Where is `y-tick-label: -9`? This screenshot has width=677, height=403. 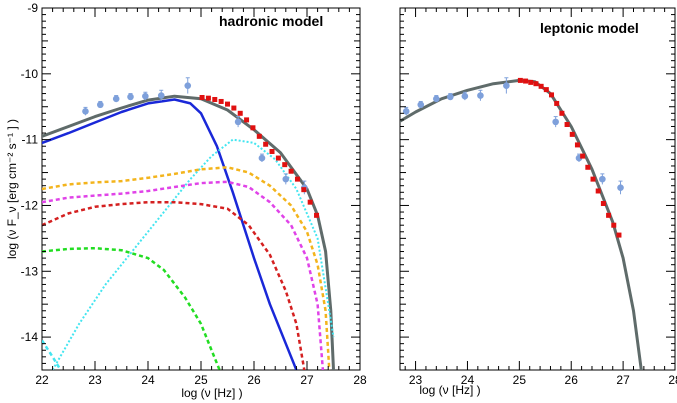
y-tick-label: -9 is located at coordinates (32, 8).